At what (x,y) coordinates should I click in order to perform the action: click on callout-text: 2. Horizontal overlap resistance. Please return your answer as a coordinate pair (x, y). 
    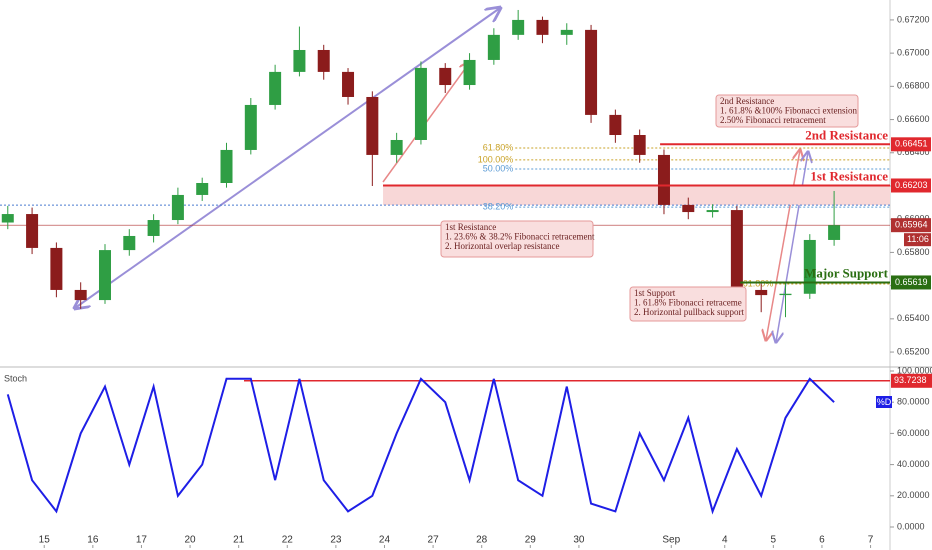
    Looking at the image, I should click on (502, 246).